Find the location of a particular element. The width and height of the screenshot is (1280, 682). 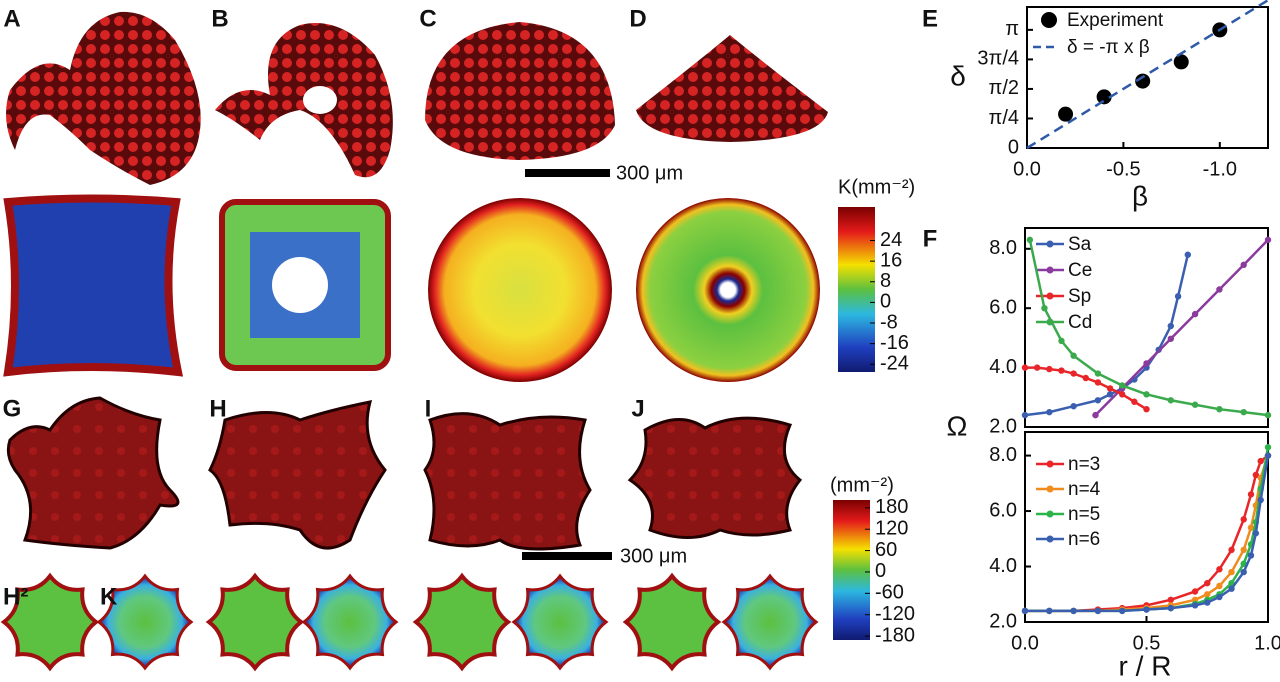

colorbar-tick-label: -8 is located at coordinates (889, 322).